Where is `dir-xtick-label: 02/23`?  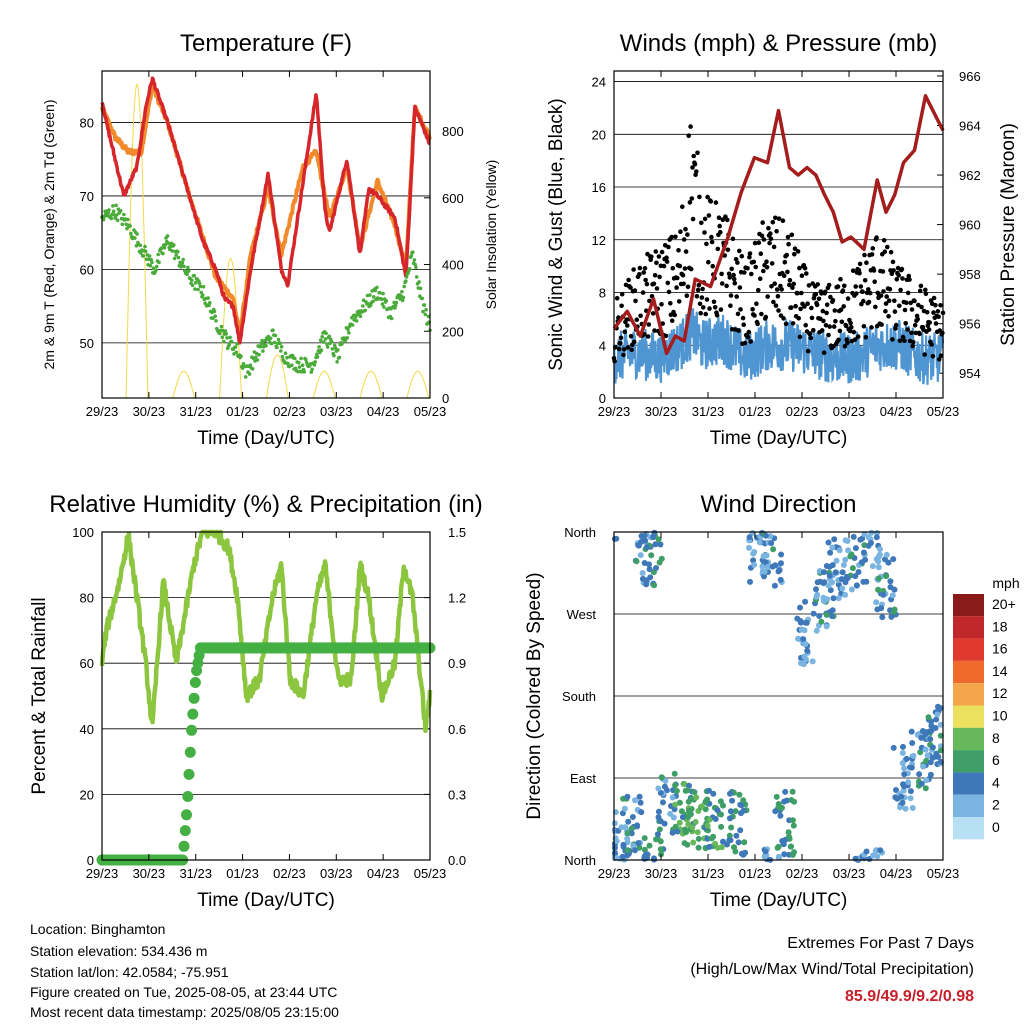 dir-xtick-label: 02/23 is located at coordinates (802, 873).